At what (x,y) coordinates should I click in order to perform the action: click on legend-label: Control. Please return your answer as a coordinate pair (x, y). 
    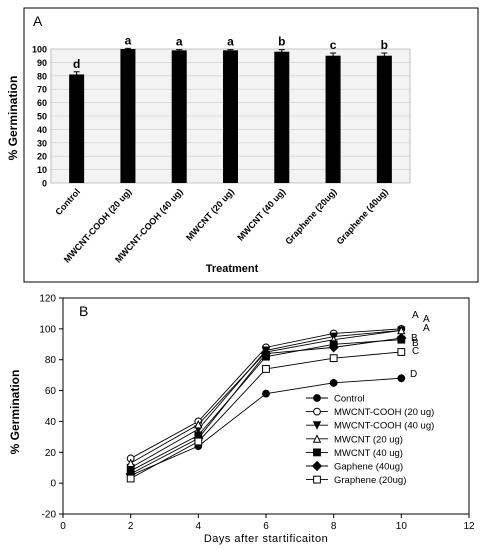
    Looking at the image, I should click on (349, 399).